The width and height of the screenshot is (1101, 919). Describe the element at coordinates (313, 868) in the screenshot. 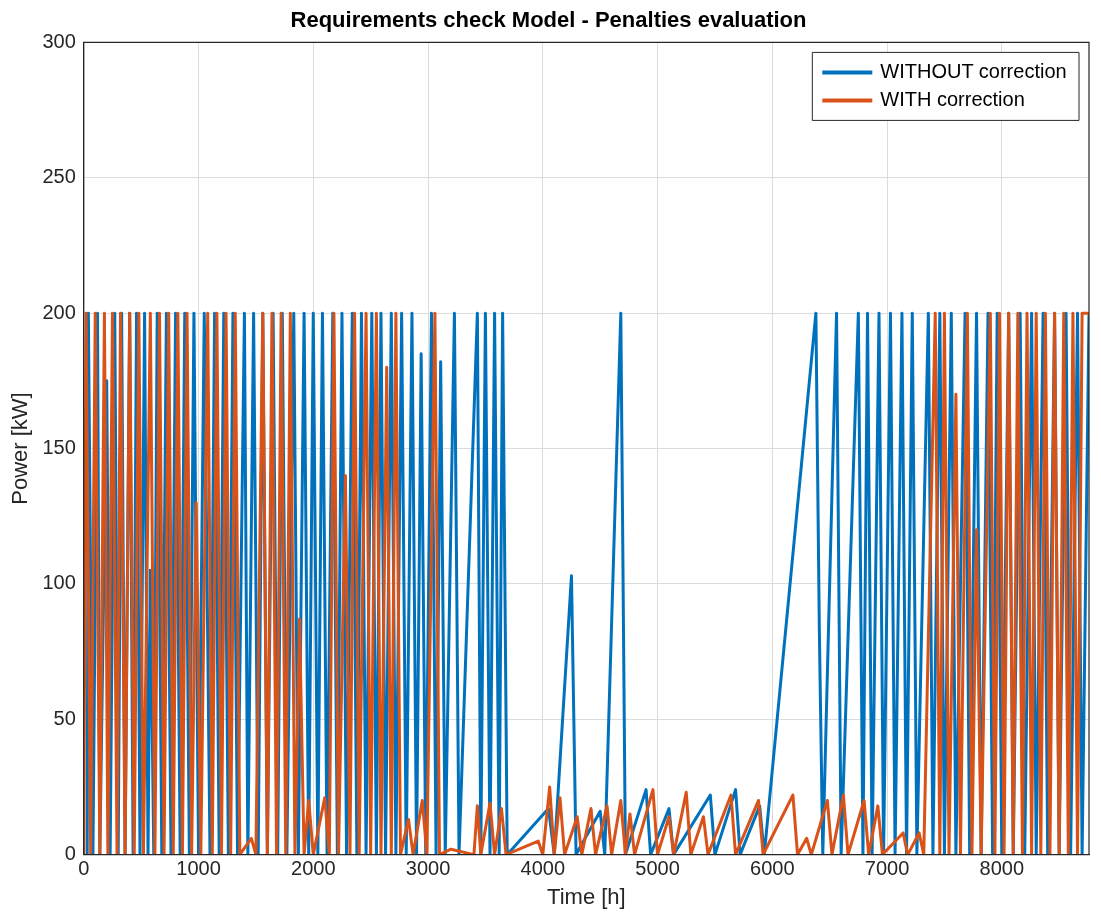

I see `x-tick-label: 2000` at that location.